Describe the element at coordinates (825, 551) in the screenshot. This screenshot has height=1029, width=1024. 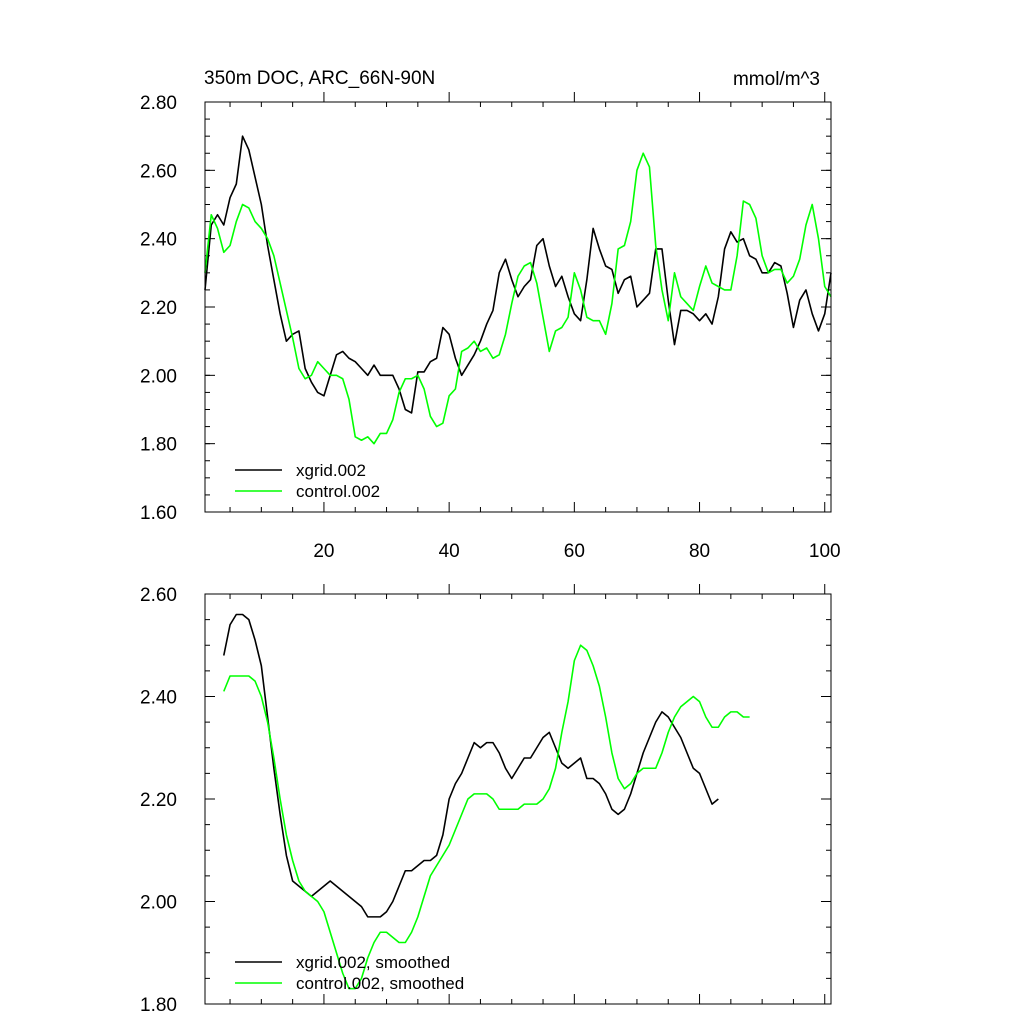
I see `top-x-tick-label: 100` at that location.